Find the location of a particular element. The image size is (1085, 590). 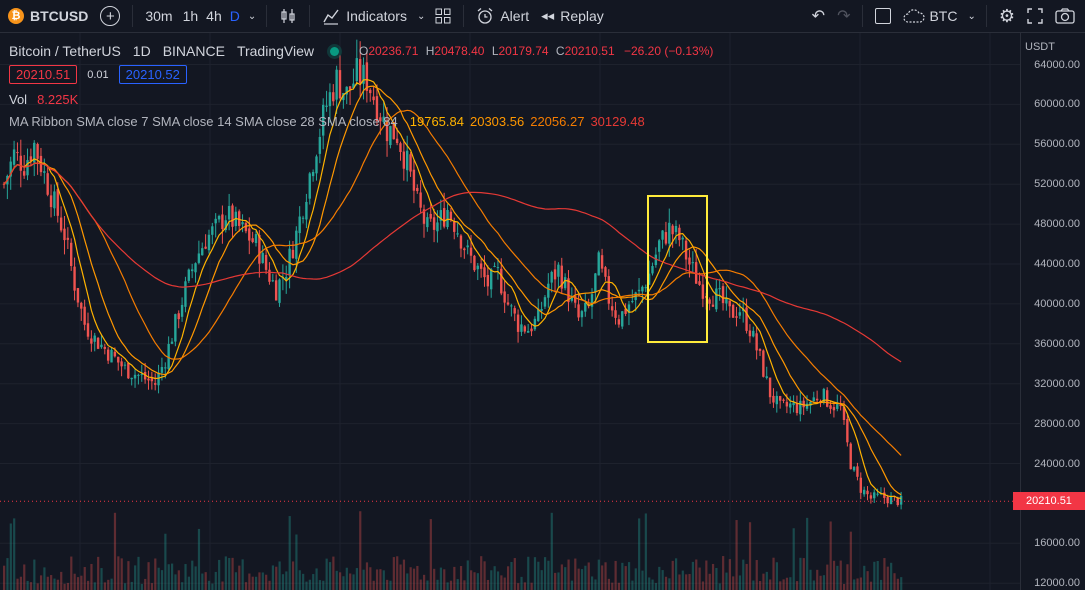

undo-button: ↶ is located at coordinates (818, 16).